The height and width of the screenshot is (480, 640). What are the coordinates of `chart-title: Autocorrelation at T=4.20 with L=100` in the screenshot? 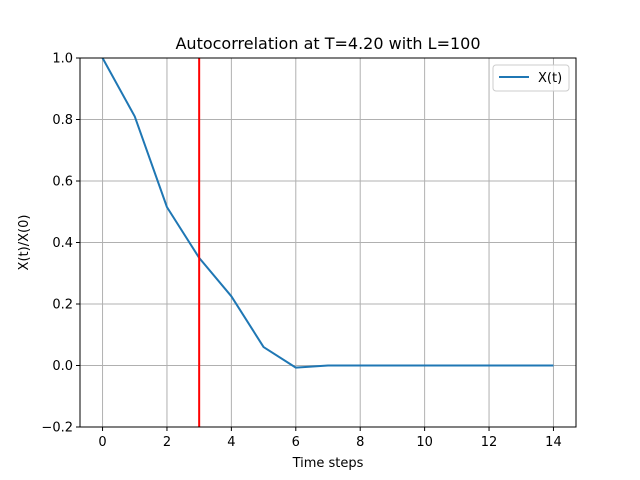 It's located at (327, 43).